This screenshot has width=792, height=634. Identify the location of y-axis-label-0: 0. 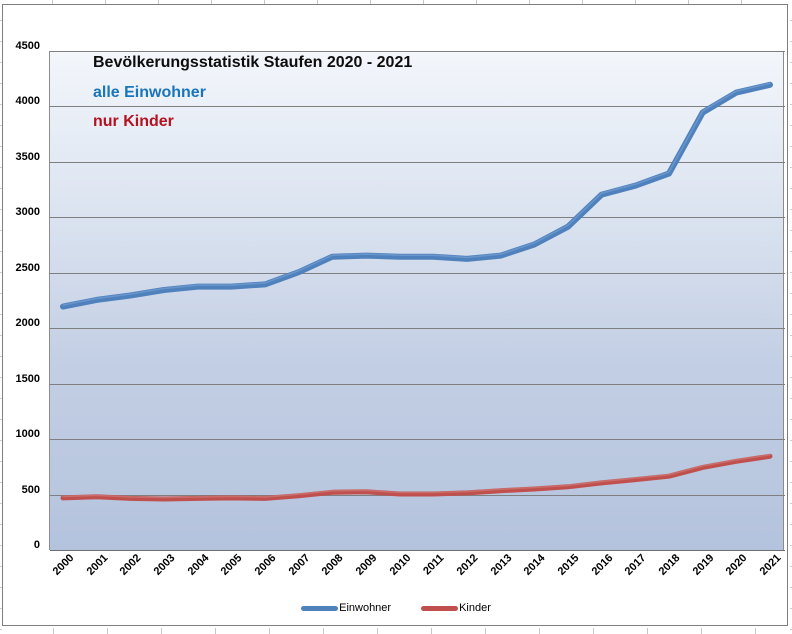
(36, 545).